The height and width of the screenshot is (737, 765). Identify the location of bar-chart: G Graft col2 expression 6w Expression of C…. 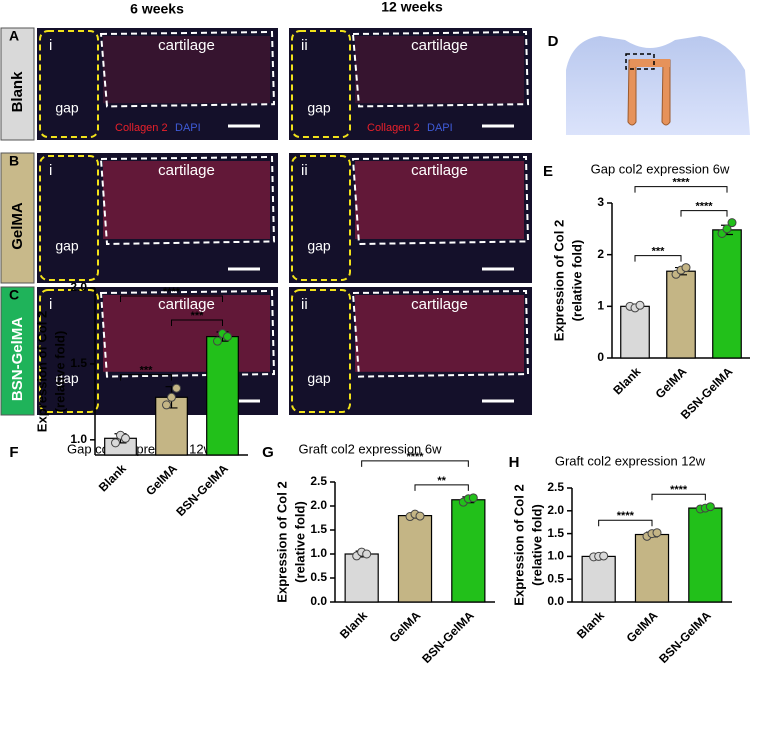
(378, 553).